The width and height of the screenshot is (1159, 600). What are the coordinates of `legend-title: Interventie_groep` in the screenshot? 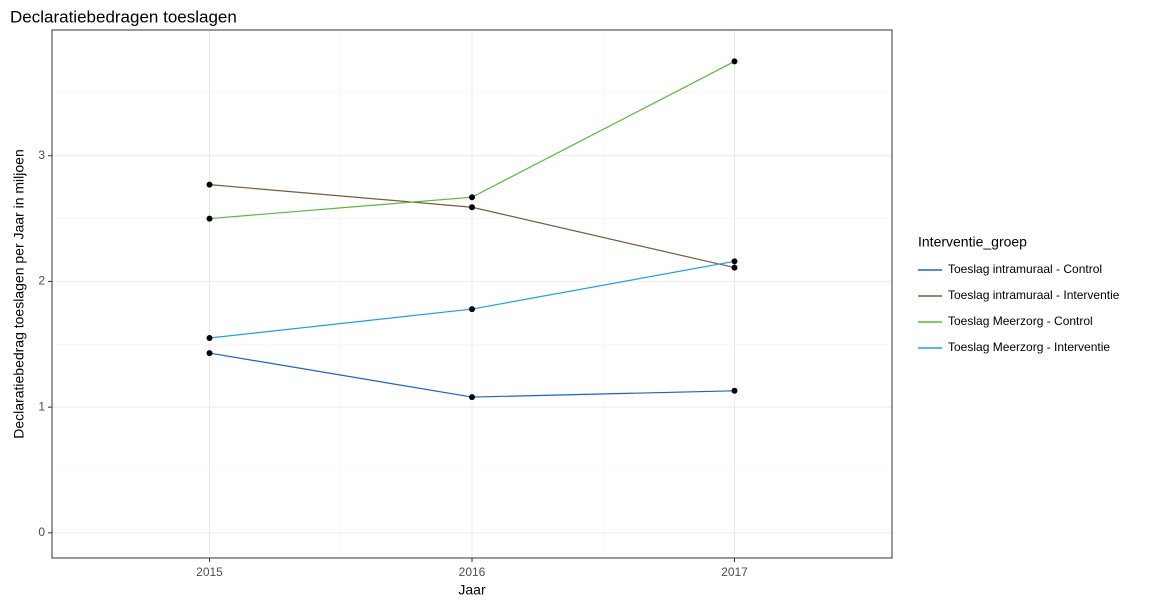 It's located at (972, 242).